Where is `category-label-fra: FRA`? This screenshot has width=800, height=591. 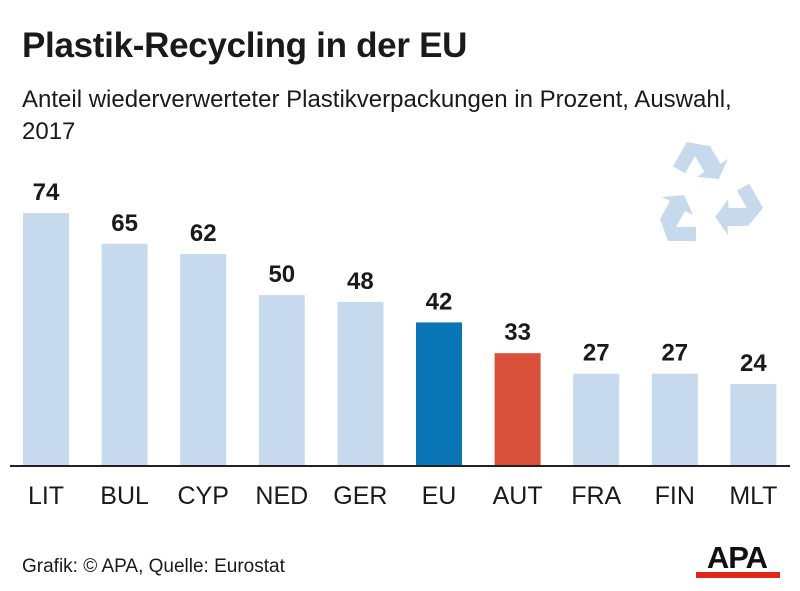 category-label-fra: FRA is located at coordinates (596, 496).